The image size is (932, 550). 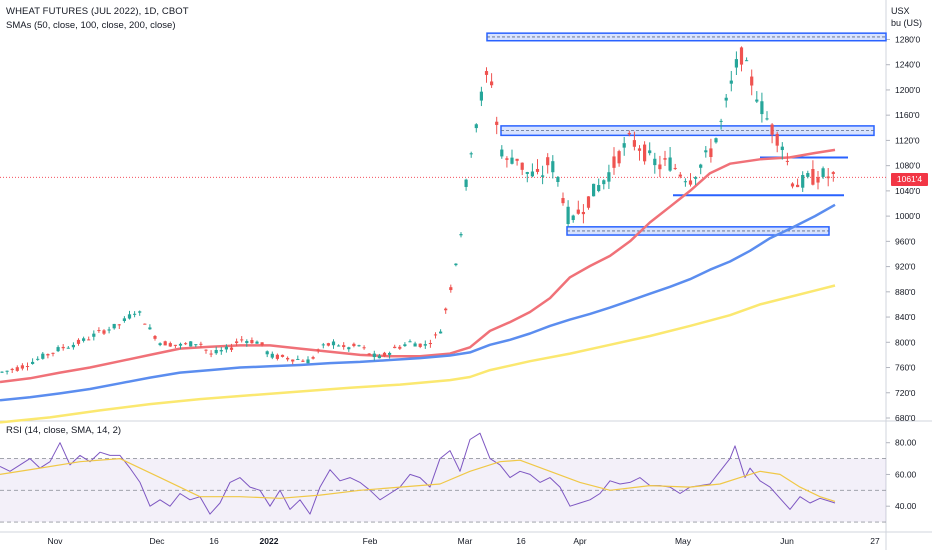 I want to click on price-unit: USX bu (US), so click(x=906, y=17).